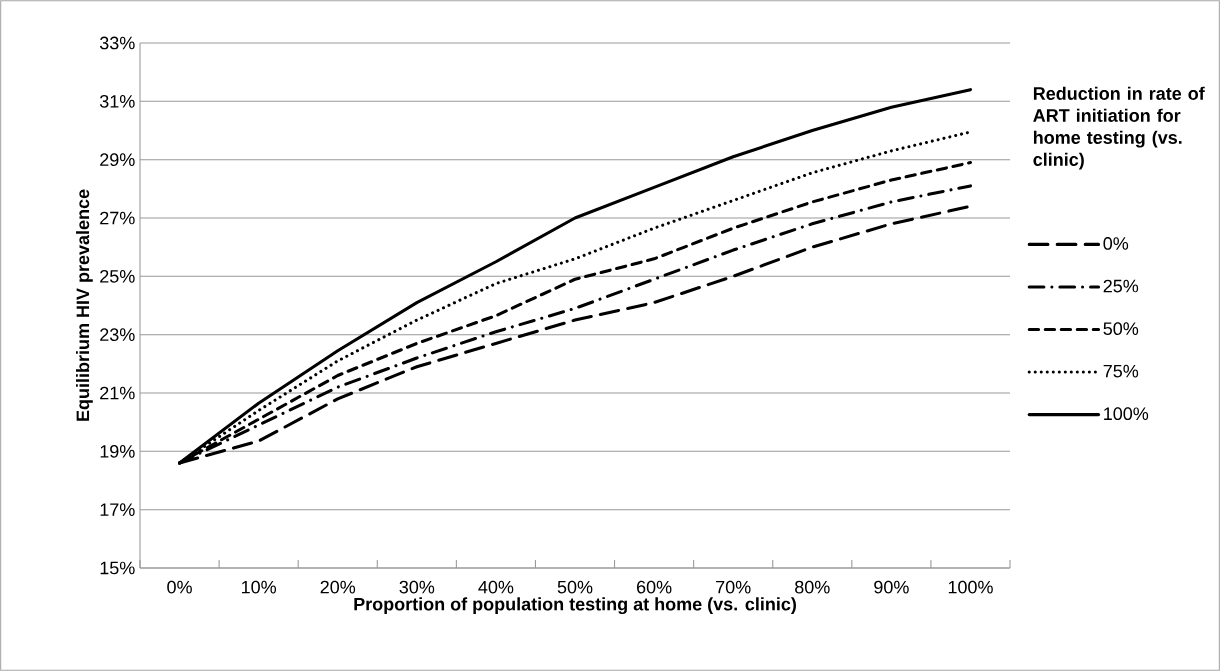  Describe the element at coordinates (575, 587) in the screenshot. I see `x-tick-label: 50%` at that location.